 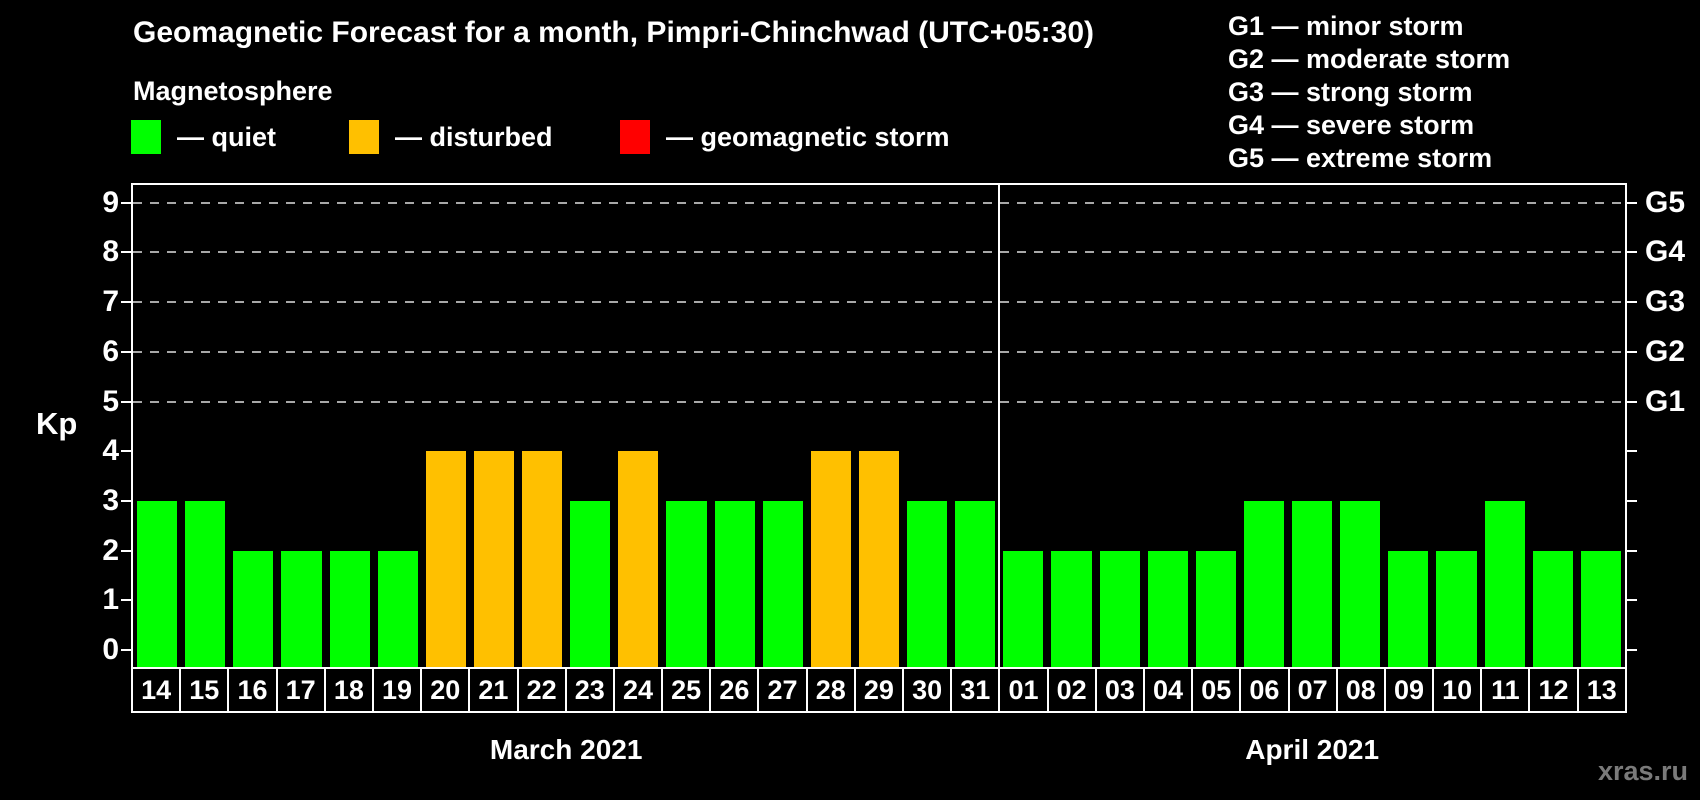 I want to click on legend-item-storm: — geomagnetic storm, so click(x=785, y=137).